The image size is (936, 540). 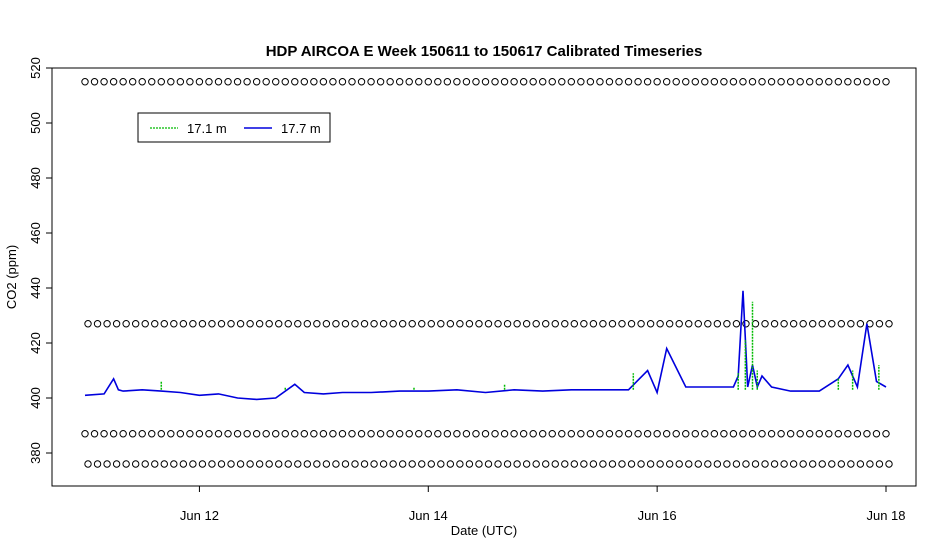 What do you see at coordinates (40, 260) in the screenshot?
I see `y-axis: 380 400 420 440 460 480 500 520` at bounding box center [40, 260].